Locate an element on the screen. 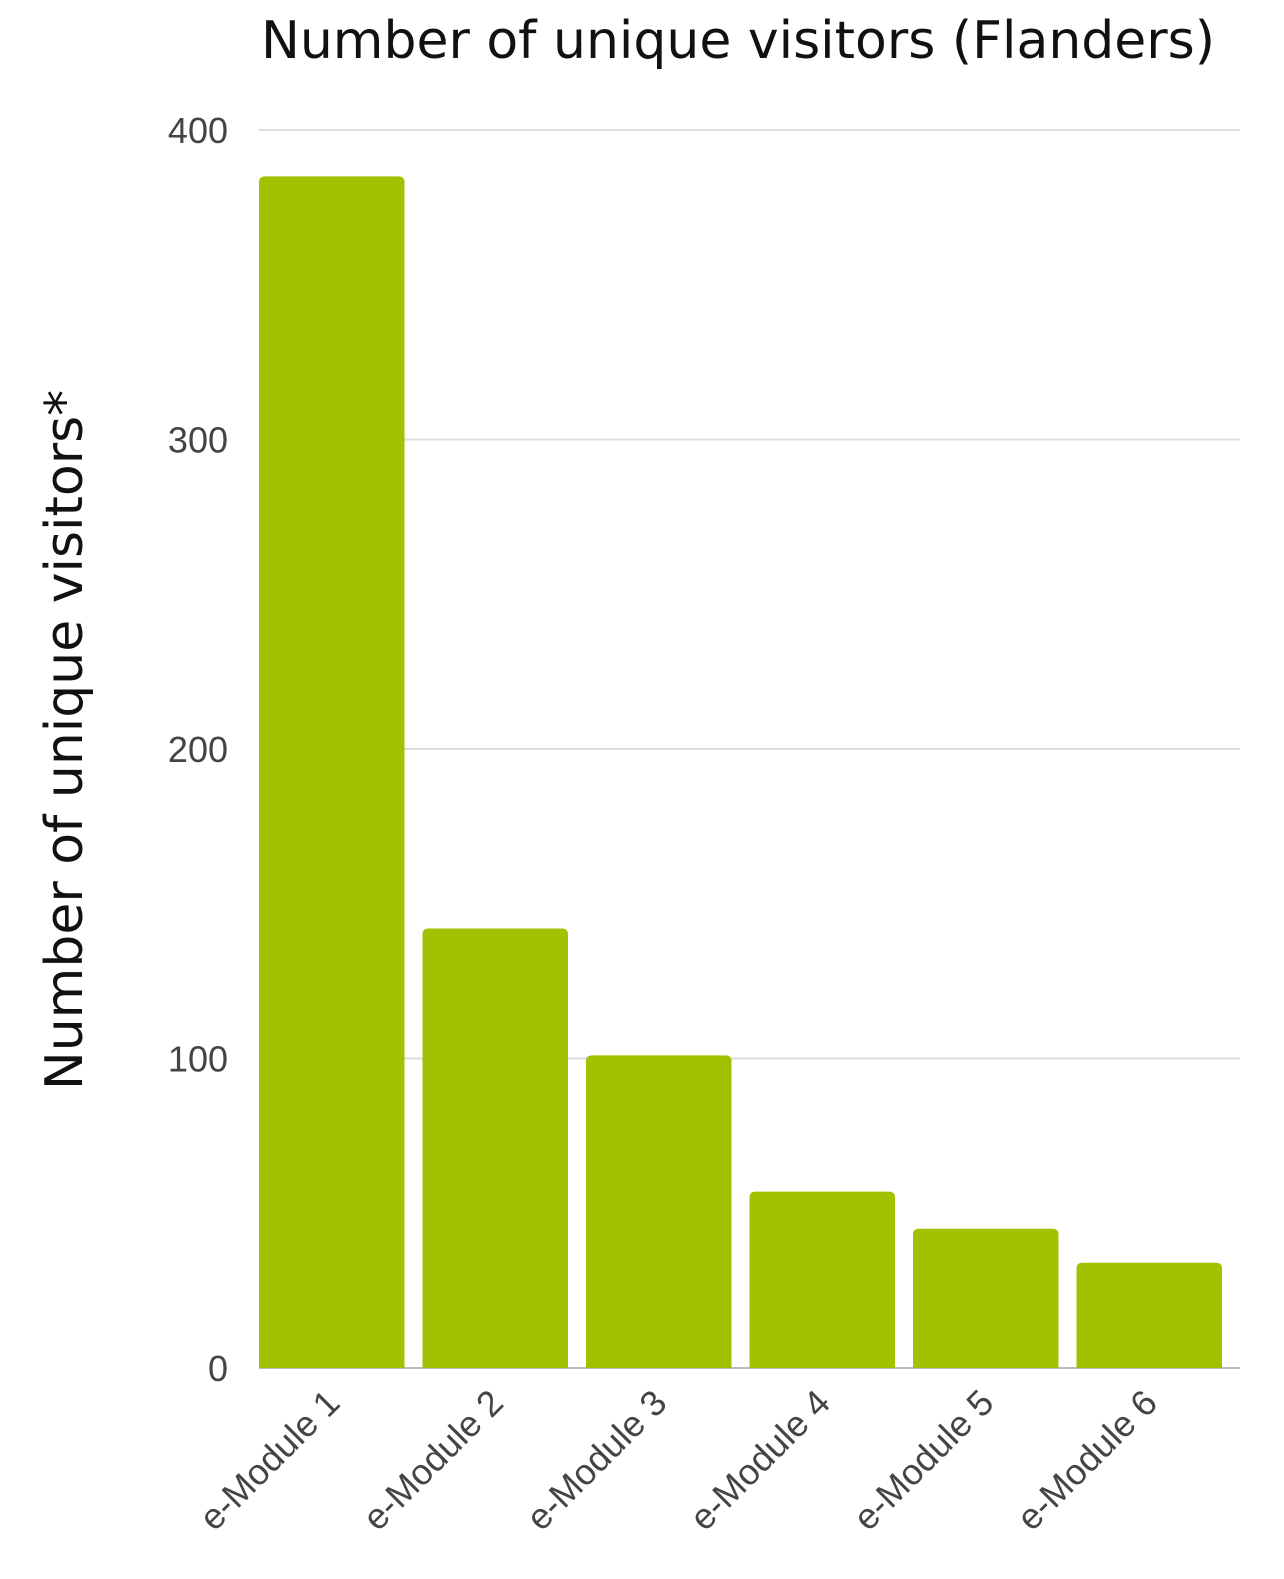  y-tick-label: 0 is located at coordinates (218, 1368).